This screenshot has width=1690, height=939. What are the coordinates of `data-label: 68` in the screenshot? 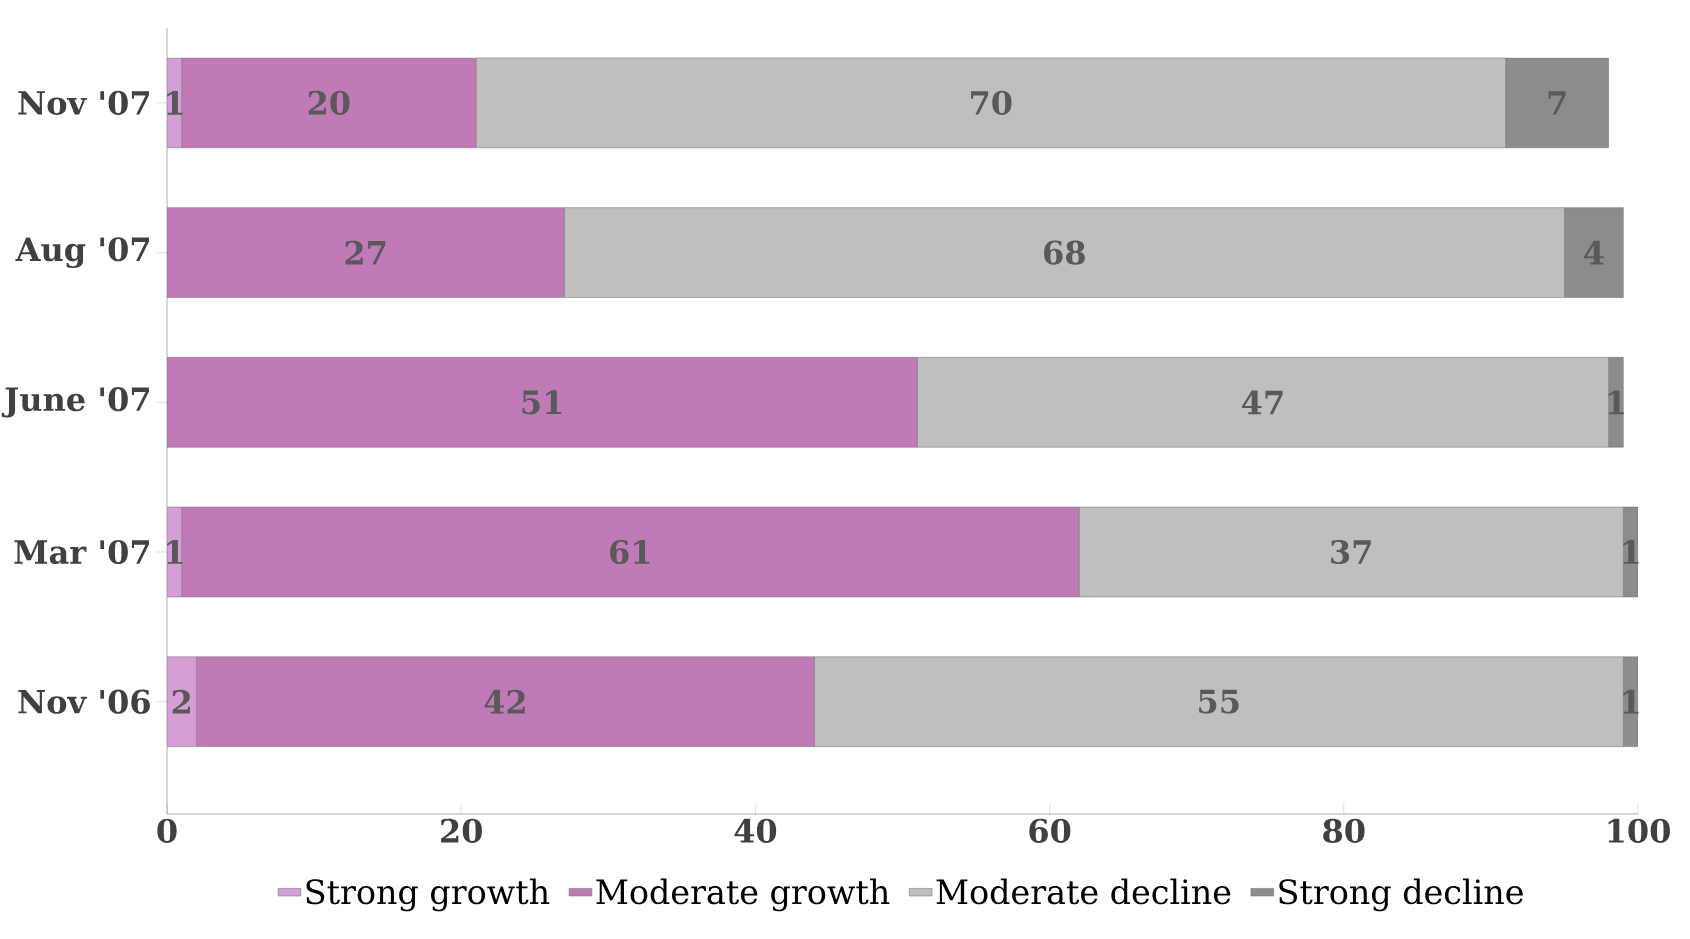 It's located at (1064, 252).